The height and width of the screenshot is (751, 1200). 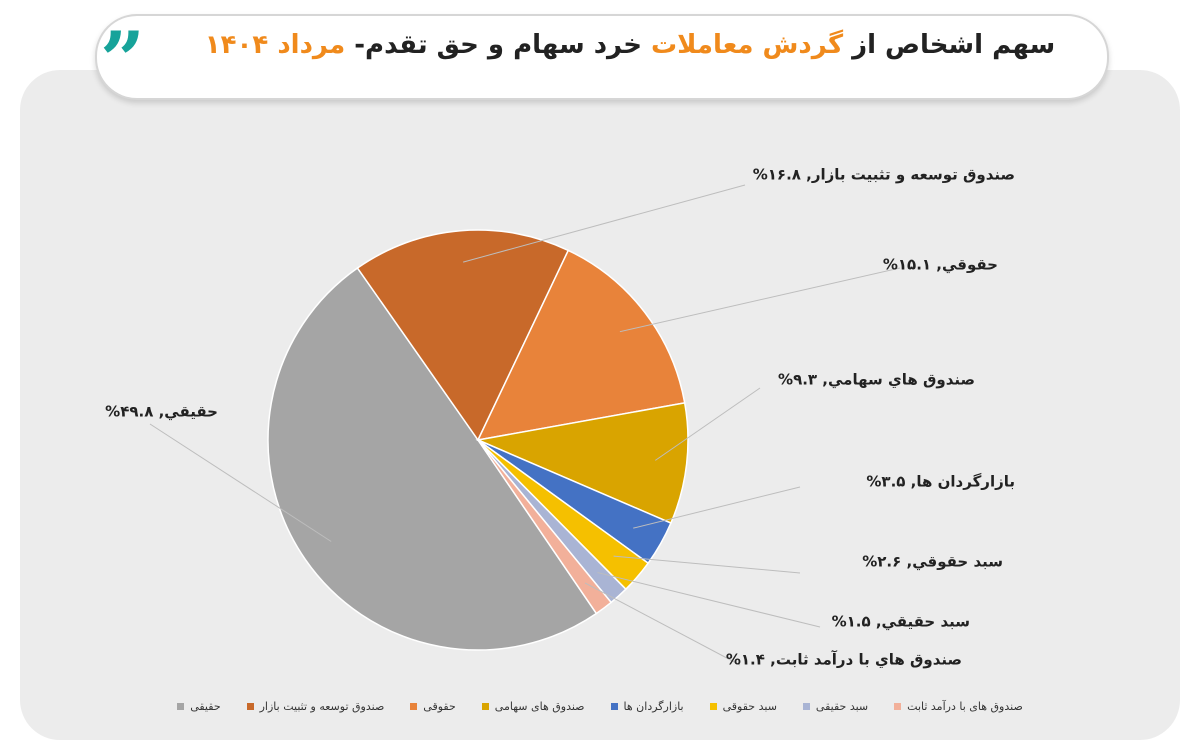 What do you see at coordinates (493, 45) in the screenshot?
I see `title-part: خرد سهام و حق تقدم-` at bounding box center [493, 45].